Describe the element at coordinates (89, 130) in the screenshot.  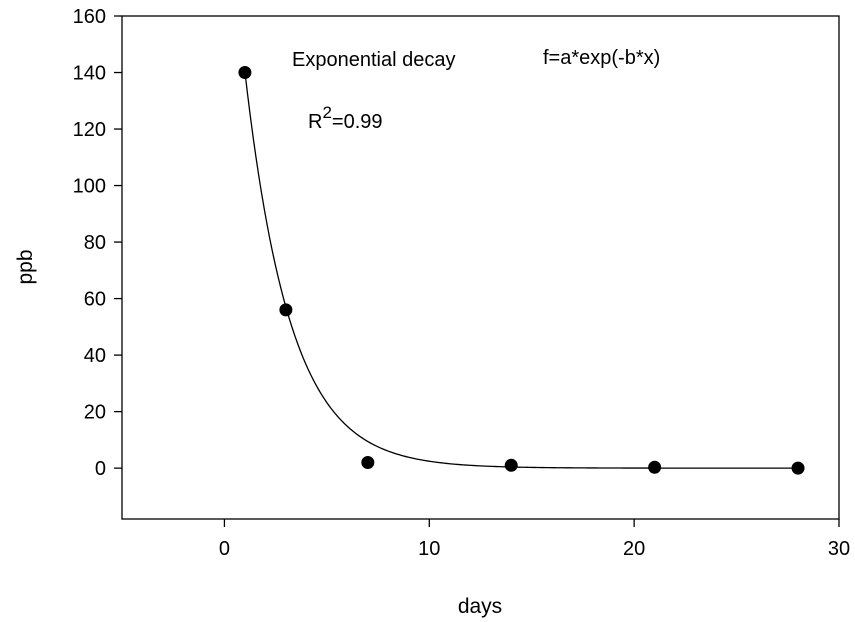
I see `y-tick-label: 120` at that location.